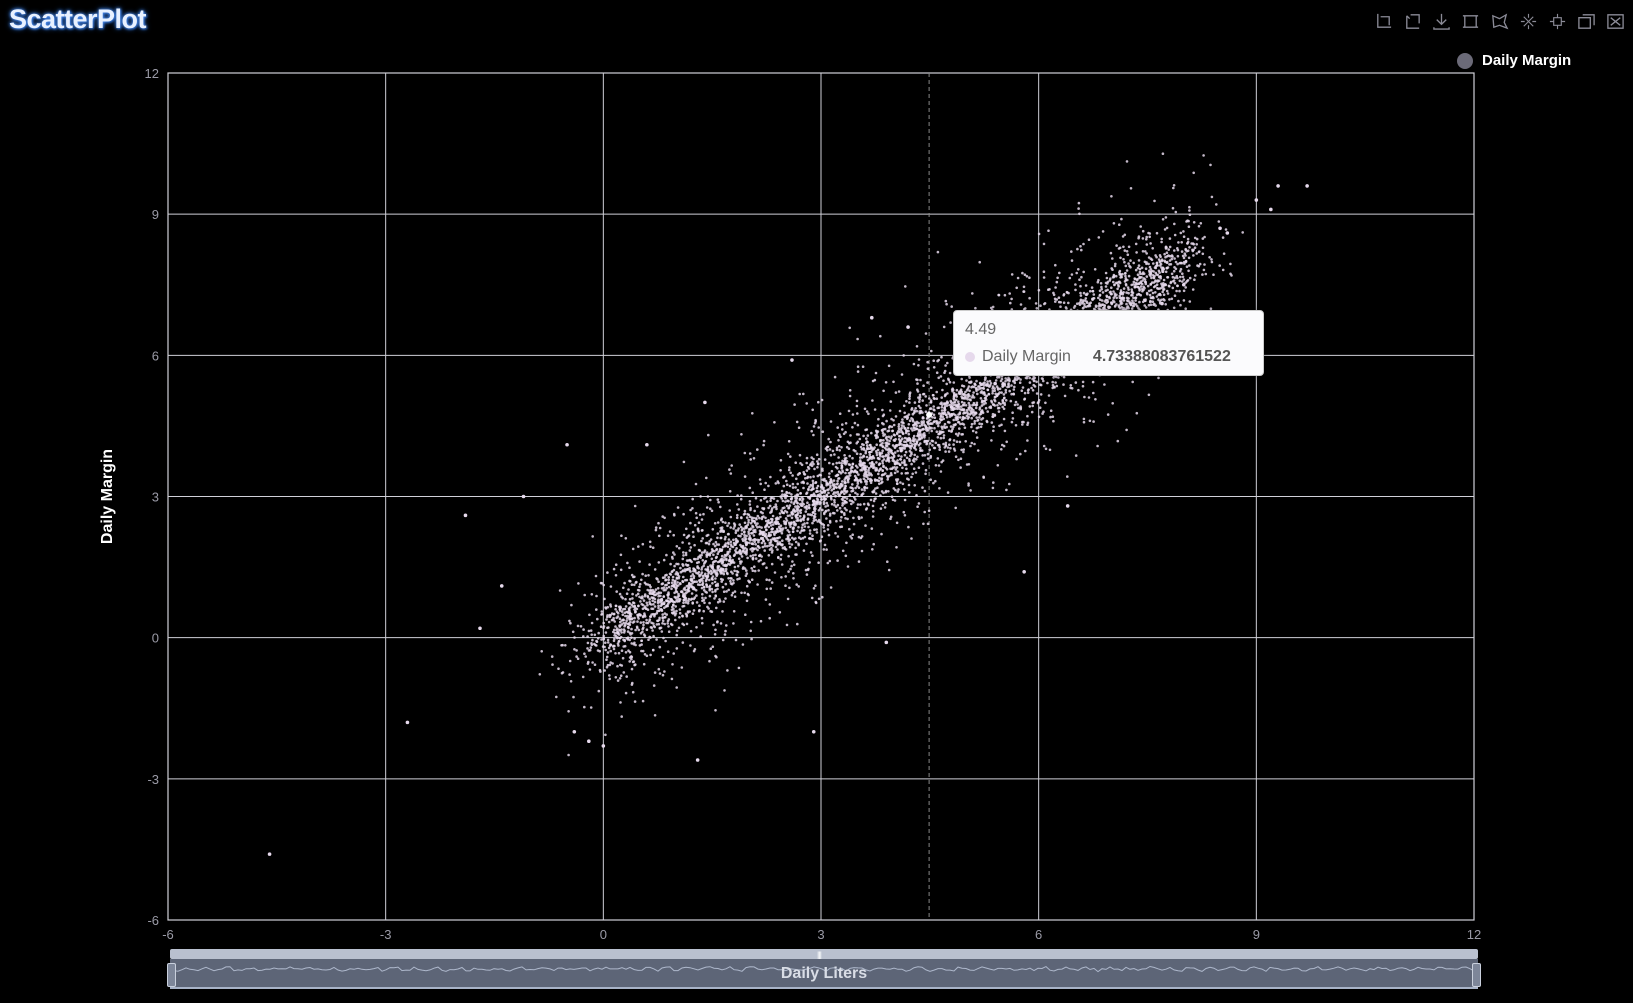 This screenshot has width=1633, height=1003. What do you see at coordinates (1441, 21) in the screenshot?
I see `download-icon` at bounding box center [1441, 21].